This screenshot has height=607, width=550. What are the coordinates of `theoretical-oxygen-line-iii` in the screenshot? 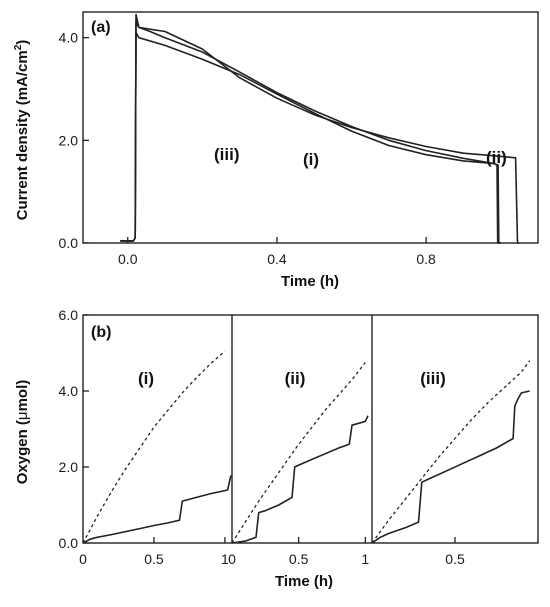 It's located at (451, 452).